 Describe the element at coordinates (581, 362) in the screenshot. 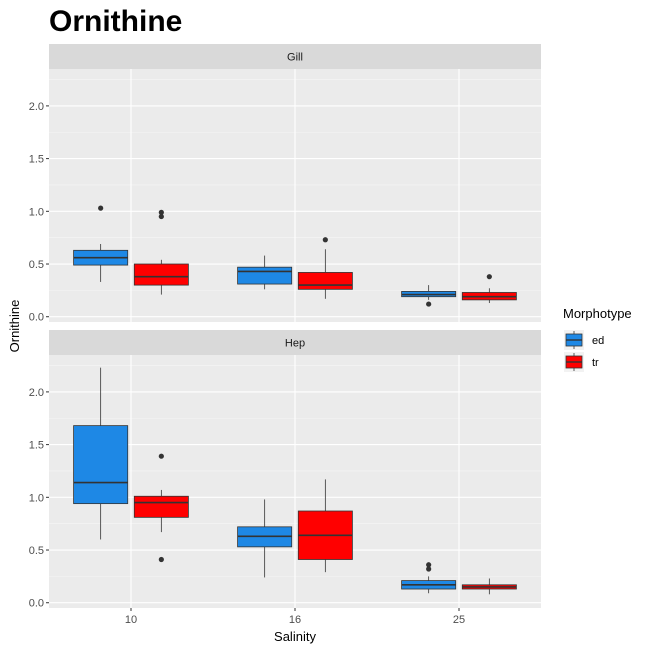

I see `legend-item-tr: tr` at that location.